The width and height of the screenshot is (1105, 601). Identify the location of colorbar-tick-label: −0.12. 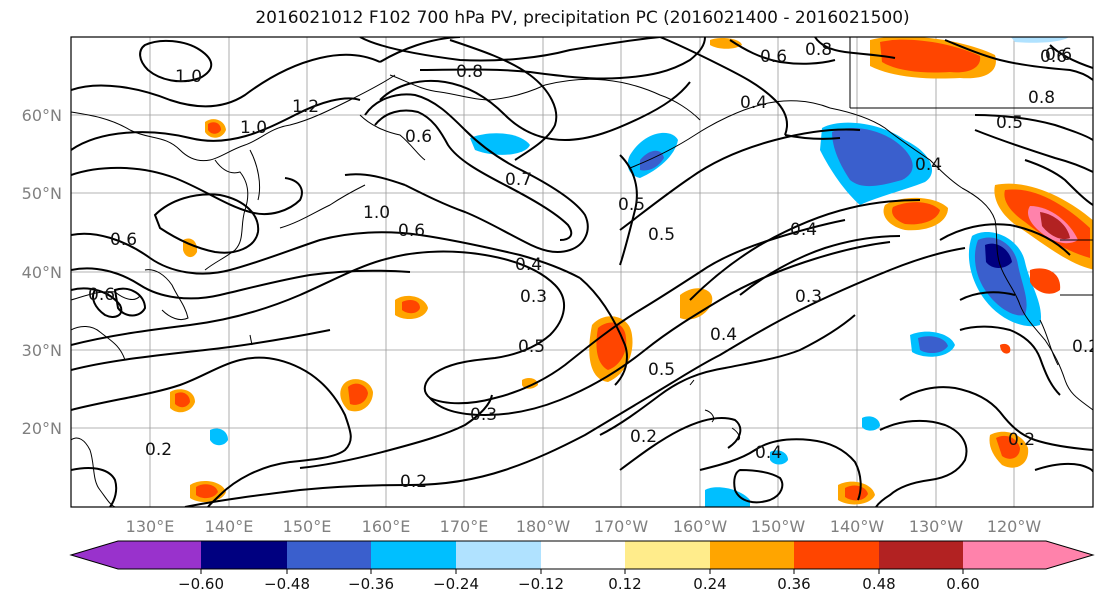
(541, 584).